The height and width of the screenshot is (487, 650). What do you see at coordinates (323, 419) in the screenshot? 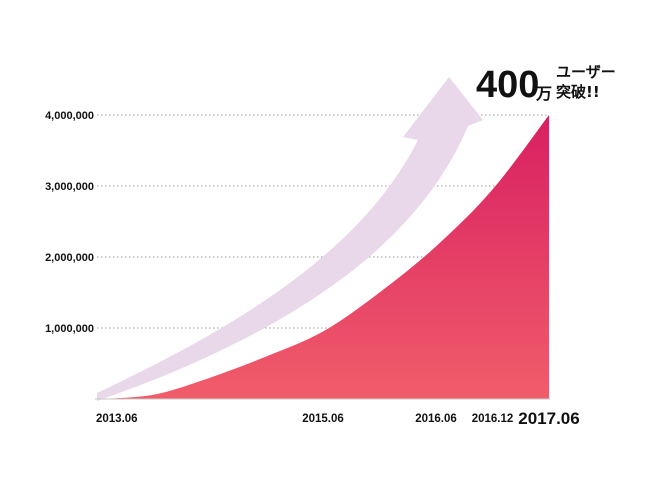
I see `x-tick-label: 2015.06` at bounding box center [323, 419].